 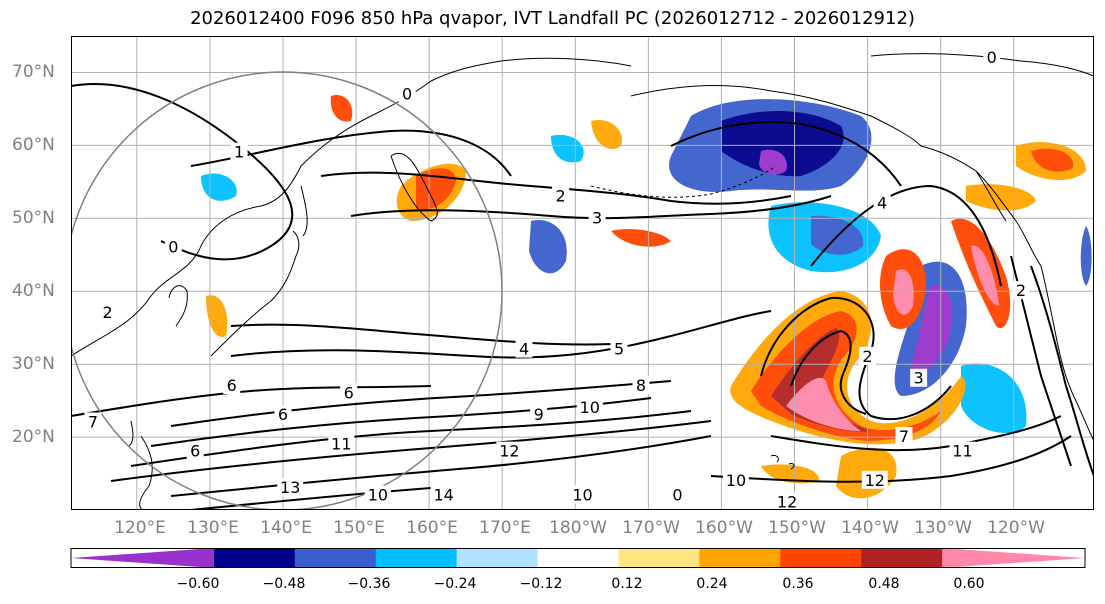 What do you see at coordinates (903, 292) in the screenshot?
I see `pos-field-east-lobe-pink` at bounding box center [903, 292].